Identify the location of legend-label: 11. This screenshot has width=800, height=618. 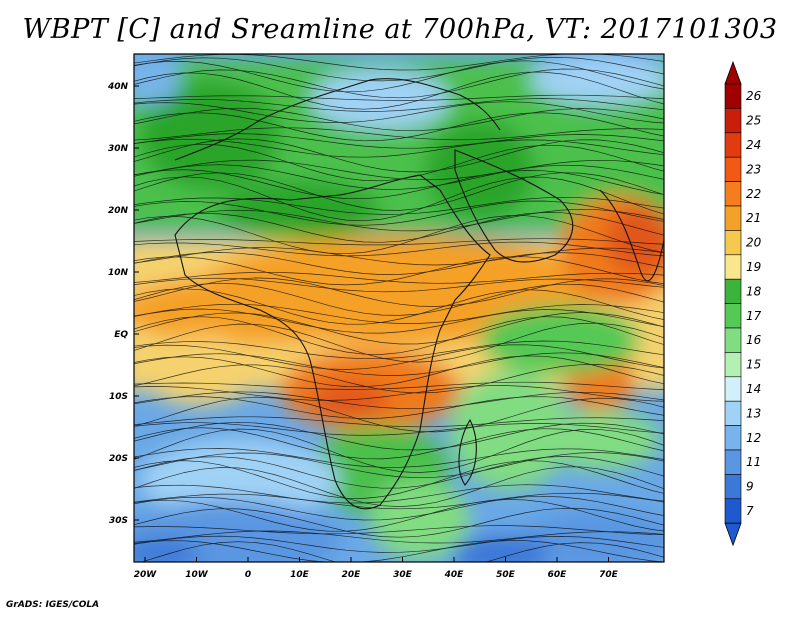
(753, 462).